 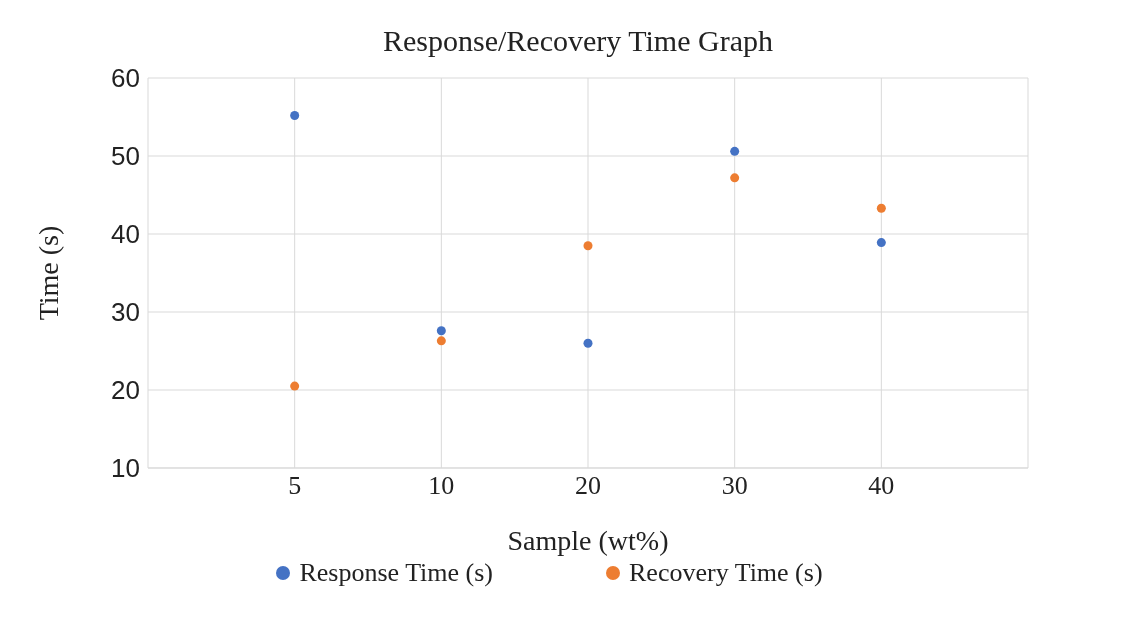 I want to click on chart-title: Response/Recovery Time Graph, so click(x=578, y=41).